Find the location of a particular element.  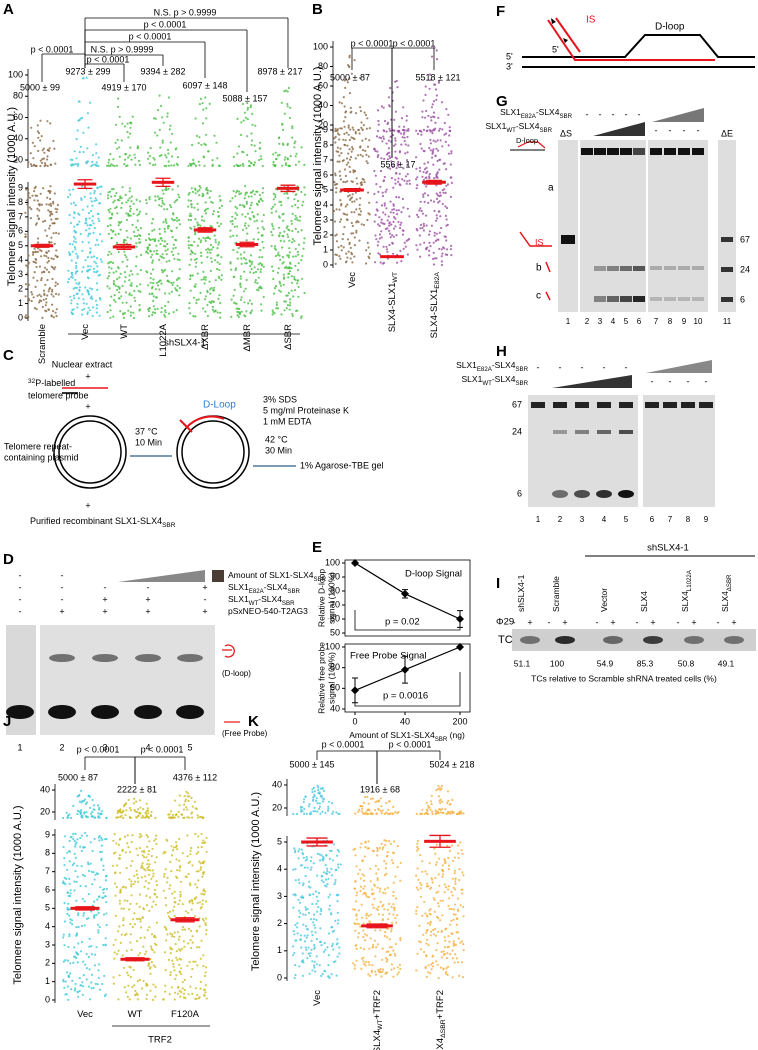

tick-label: 6 is located at coordinates (20, 231).